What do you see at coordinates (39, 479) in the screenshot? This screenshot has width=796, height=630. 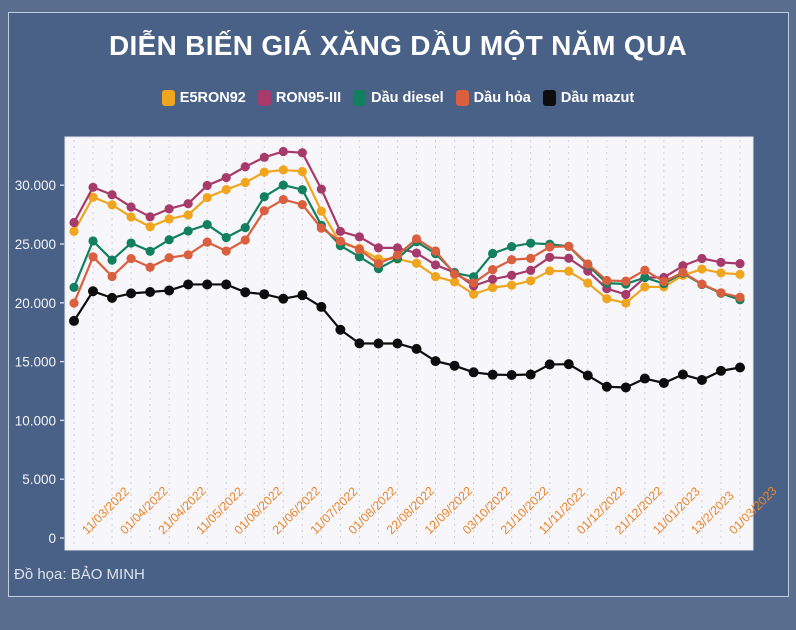 I see `y-tick-label: 5.000` at bounding box center [39, 479].